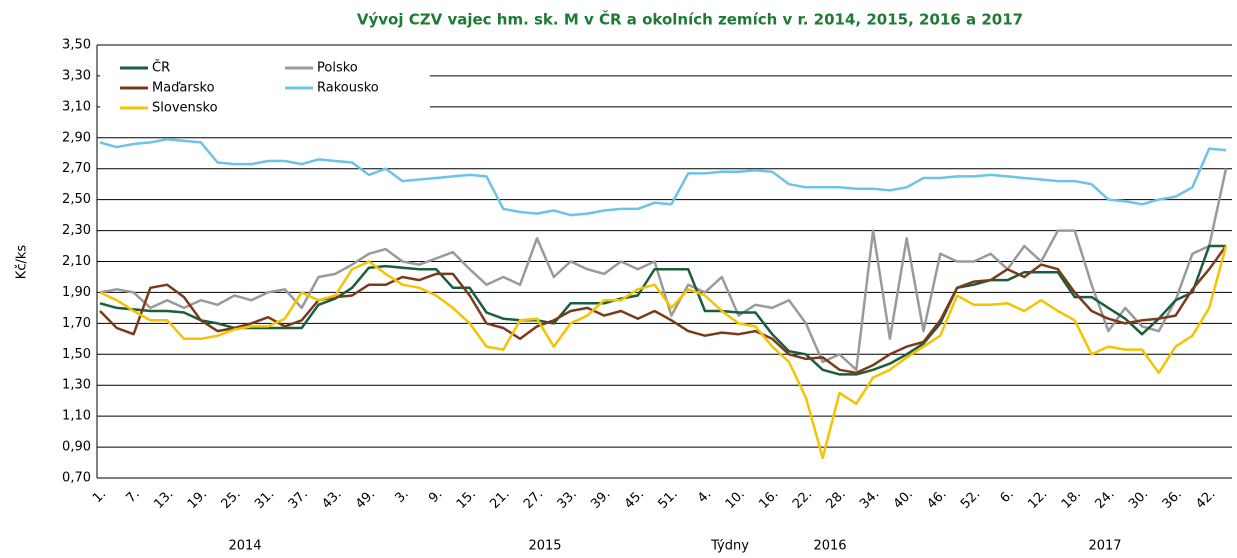 This screenshot has width=1237, height=558. What do you see at coordinates (22, 262) in the screenshot?
I see `y-axis-label: Kč/ks` at bounding box center [22, 262].